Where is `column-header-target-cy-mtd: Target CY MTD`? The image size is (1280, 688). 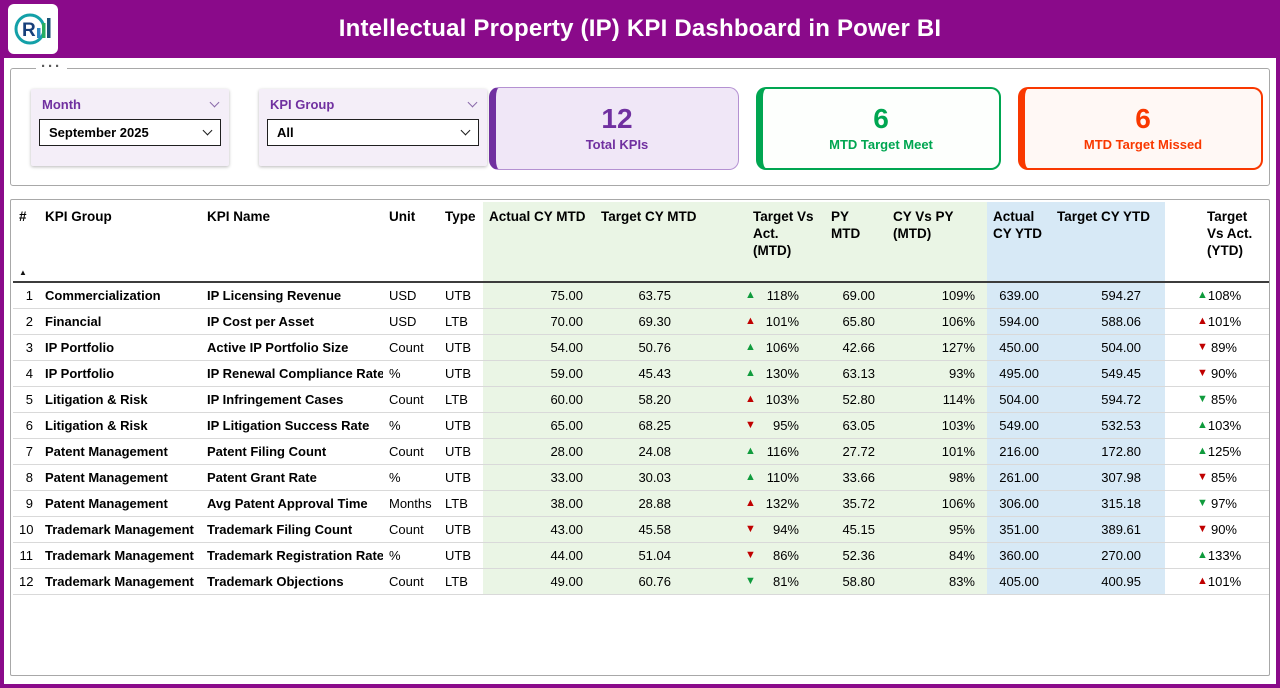 column-header-target-cy-mtd: Target CY MTD is located at coordinates (650, 242).